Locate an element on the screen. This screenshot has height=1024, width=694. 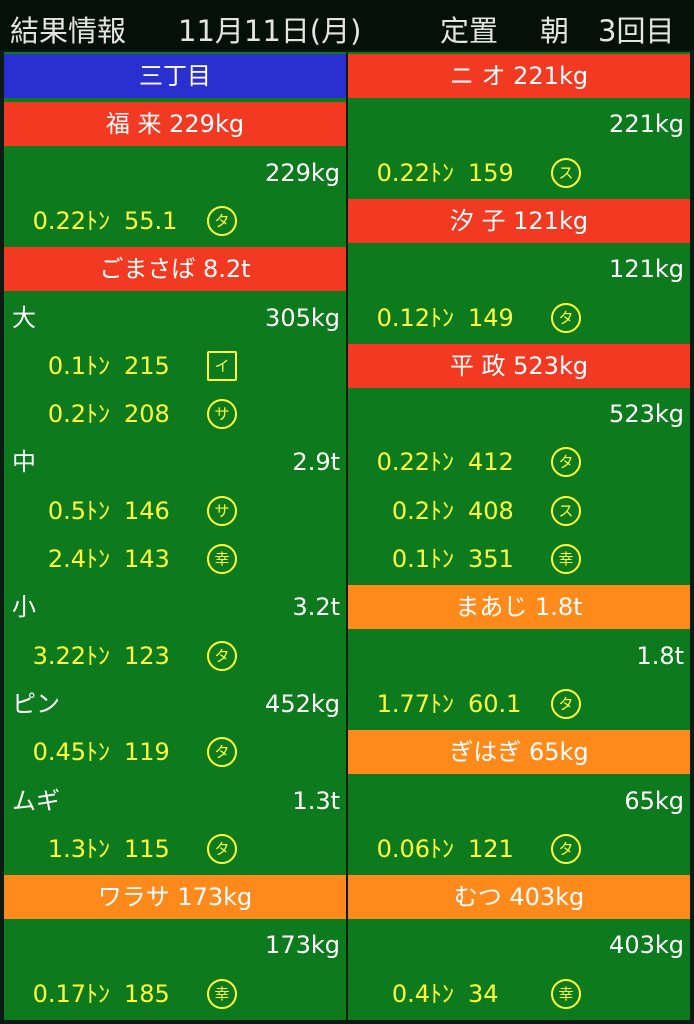
section-header: ごまさば 8.2t is located at coordinates (175, 269).